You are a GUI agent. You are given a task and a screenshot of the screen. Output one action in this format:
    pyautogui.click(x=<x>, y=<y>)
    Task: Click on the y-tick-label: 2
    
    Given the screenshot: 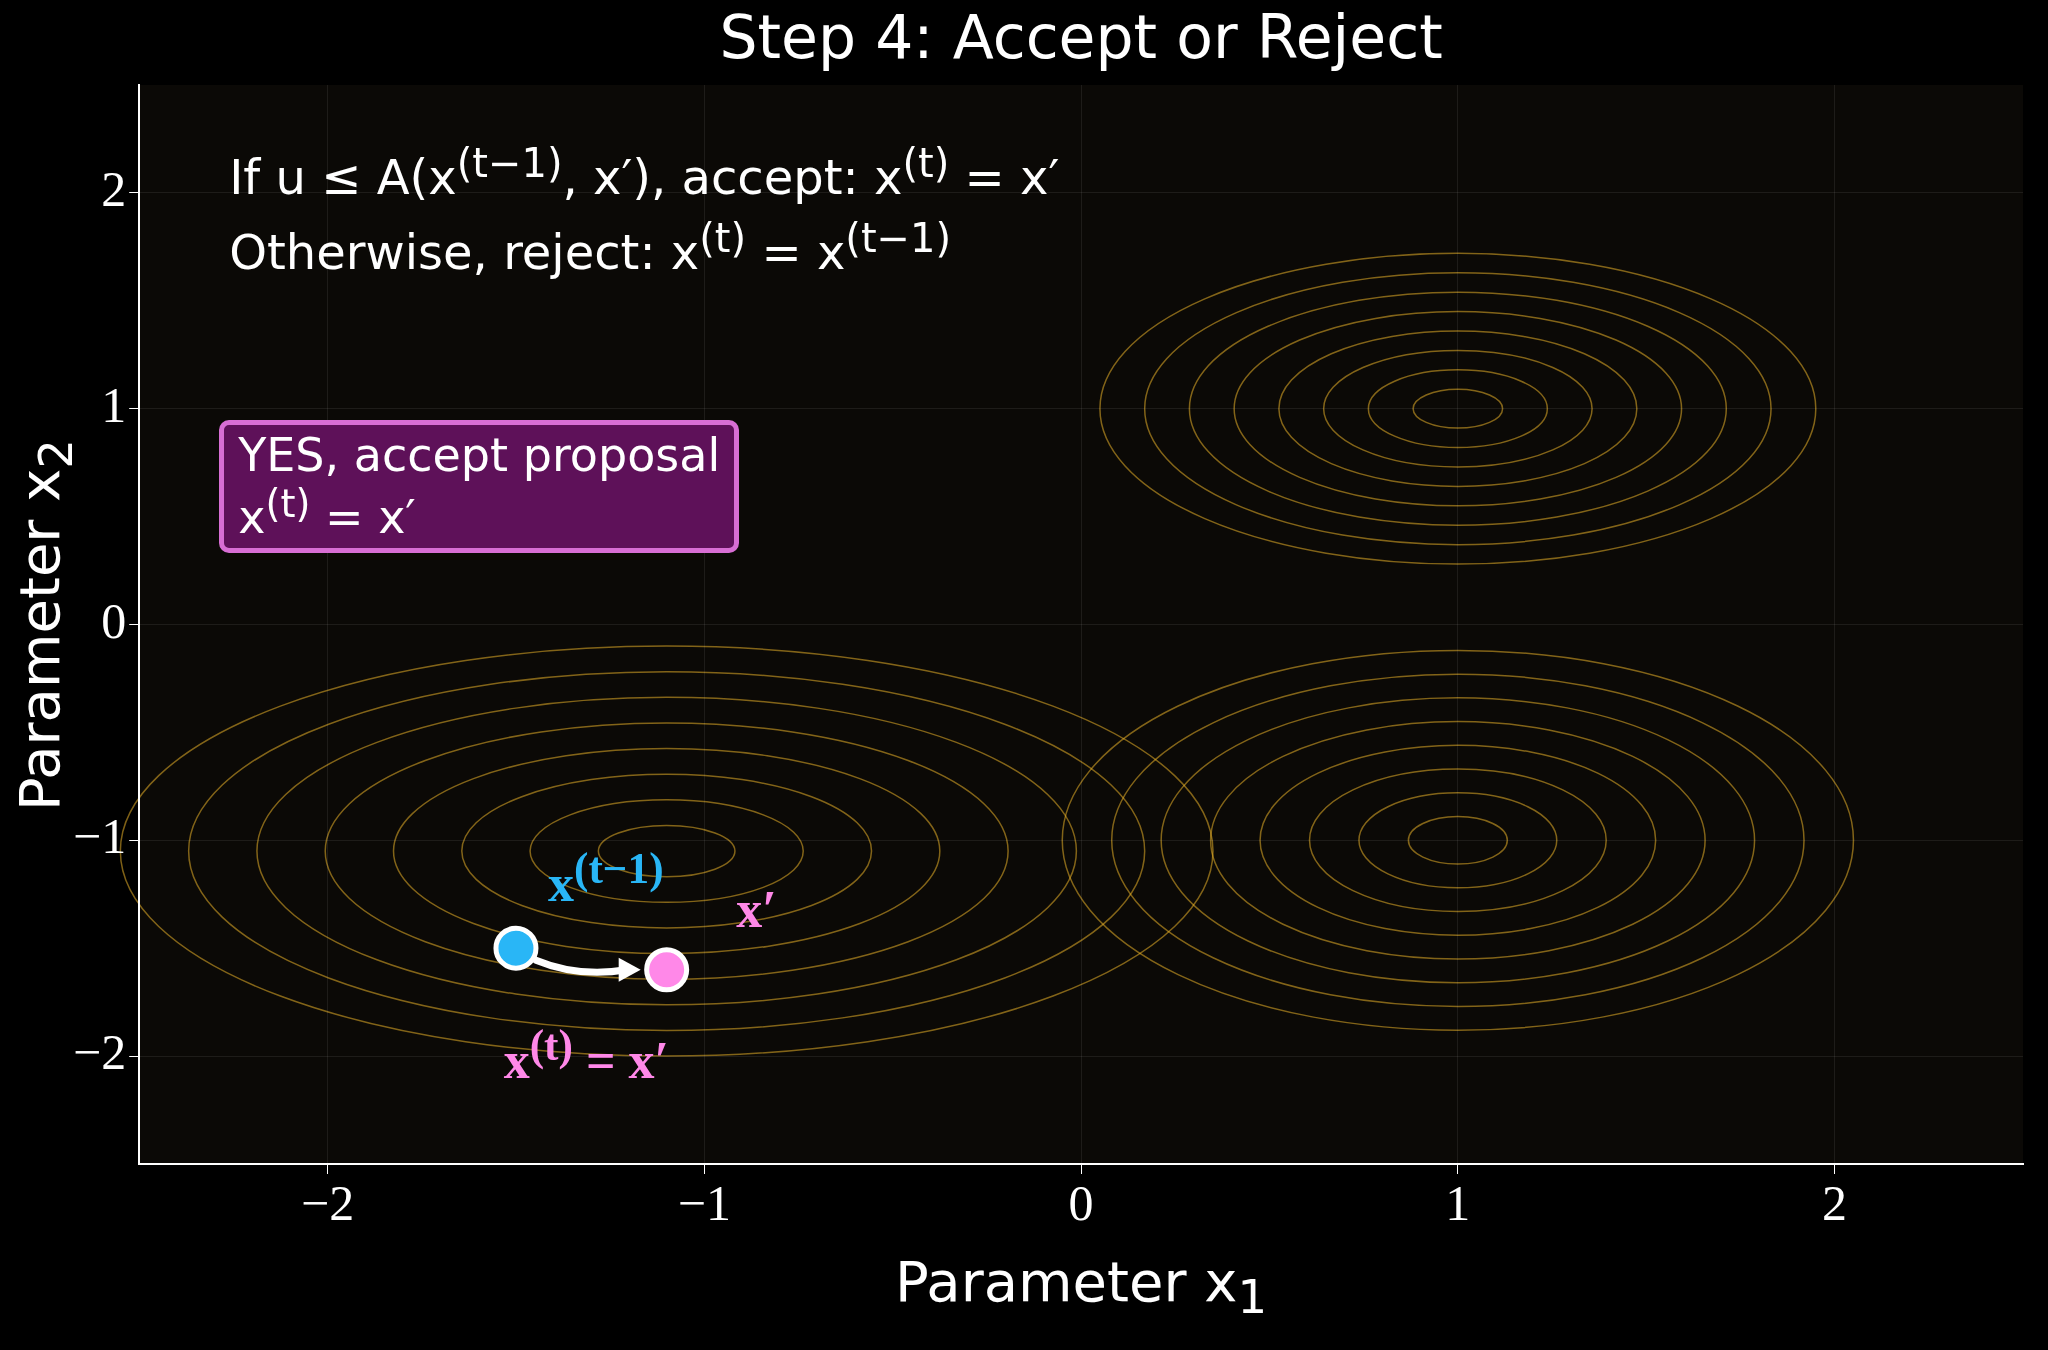 What is the action you would take?
    pyautogui.click(x=114, y=189)
    